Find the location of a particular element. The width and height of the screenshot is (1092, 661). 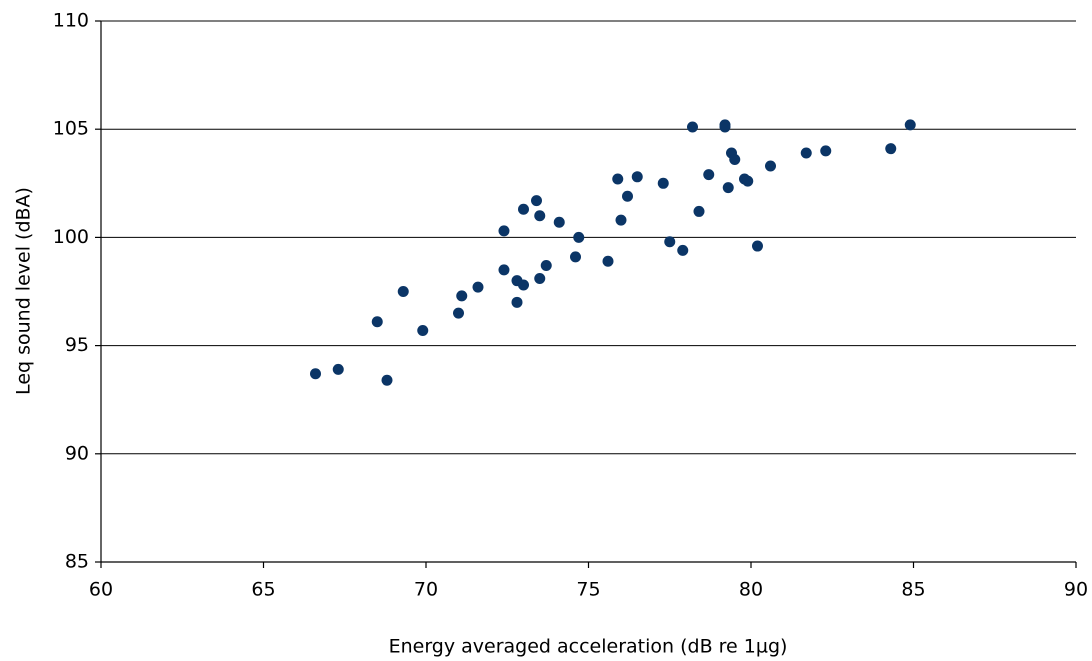

y-axis-label: Leq sound level (dBA) is located at coordinates (24, 291).